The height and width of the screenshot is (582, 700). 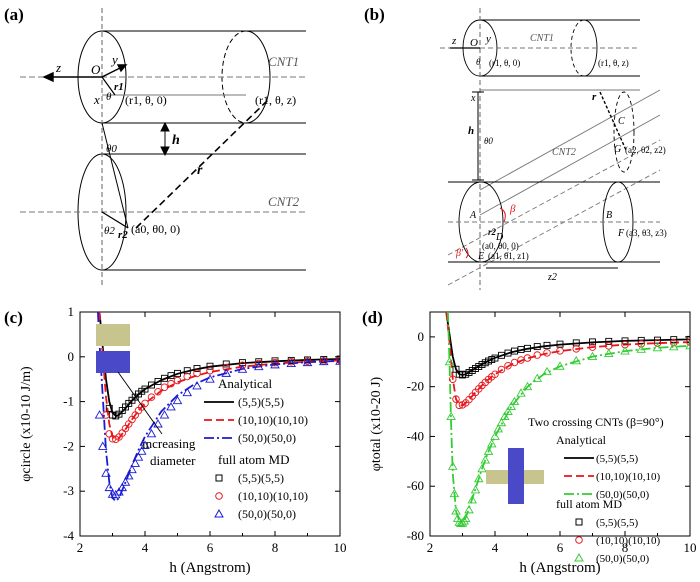 I want to click on series-layer, so click(x=217, y=407).